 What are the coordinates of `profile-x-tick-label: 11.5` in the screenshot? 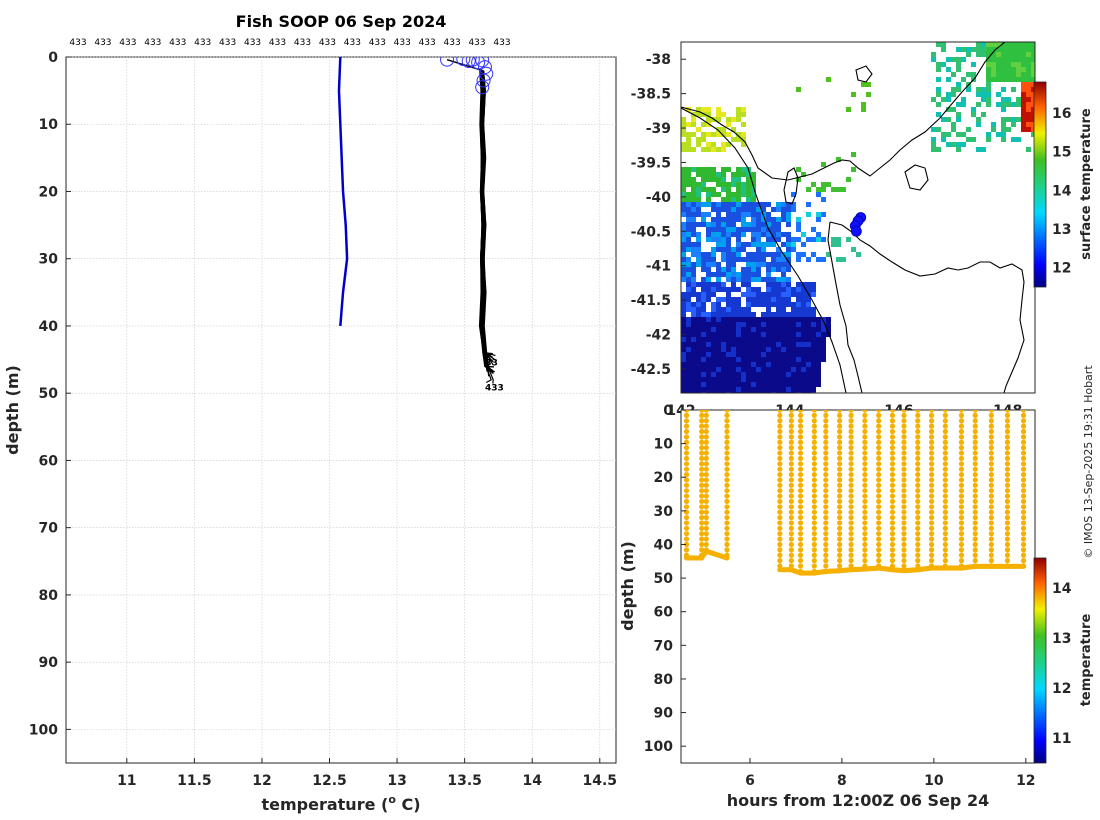 It's located at (194, 781).